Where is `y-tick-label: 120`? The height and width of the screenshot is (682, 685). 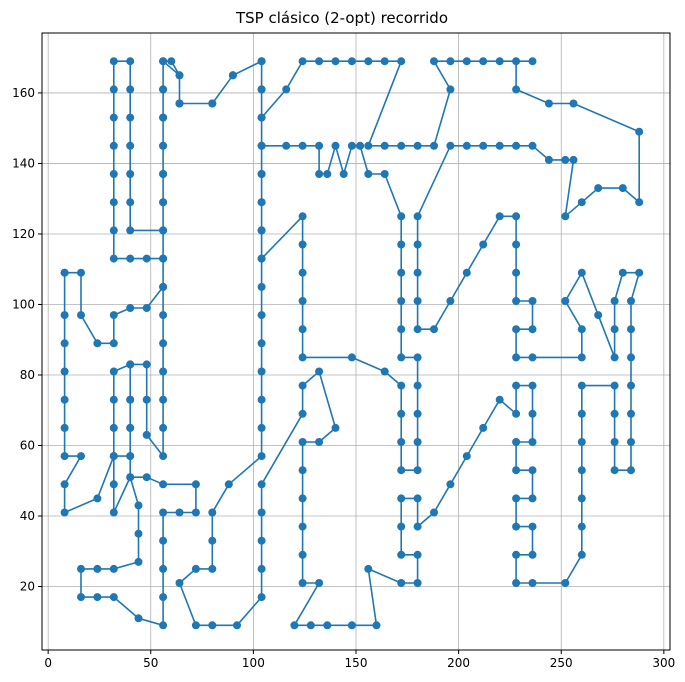 y-tick-label: 120 is located at coordinates (23, 234).